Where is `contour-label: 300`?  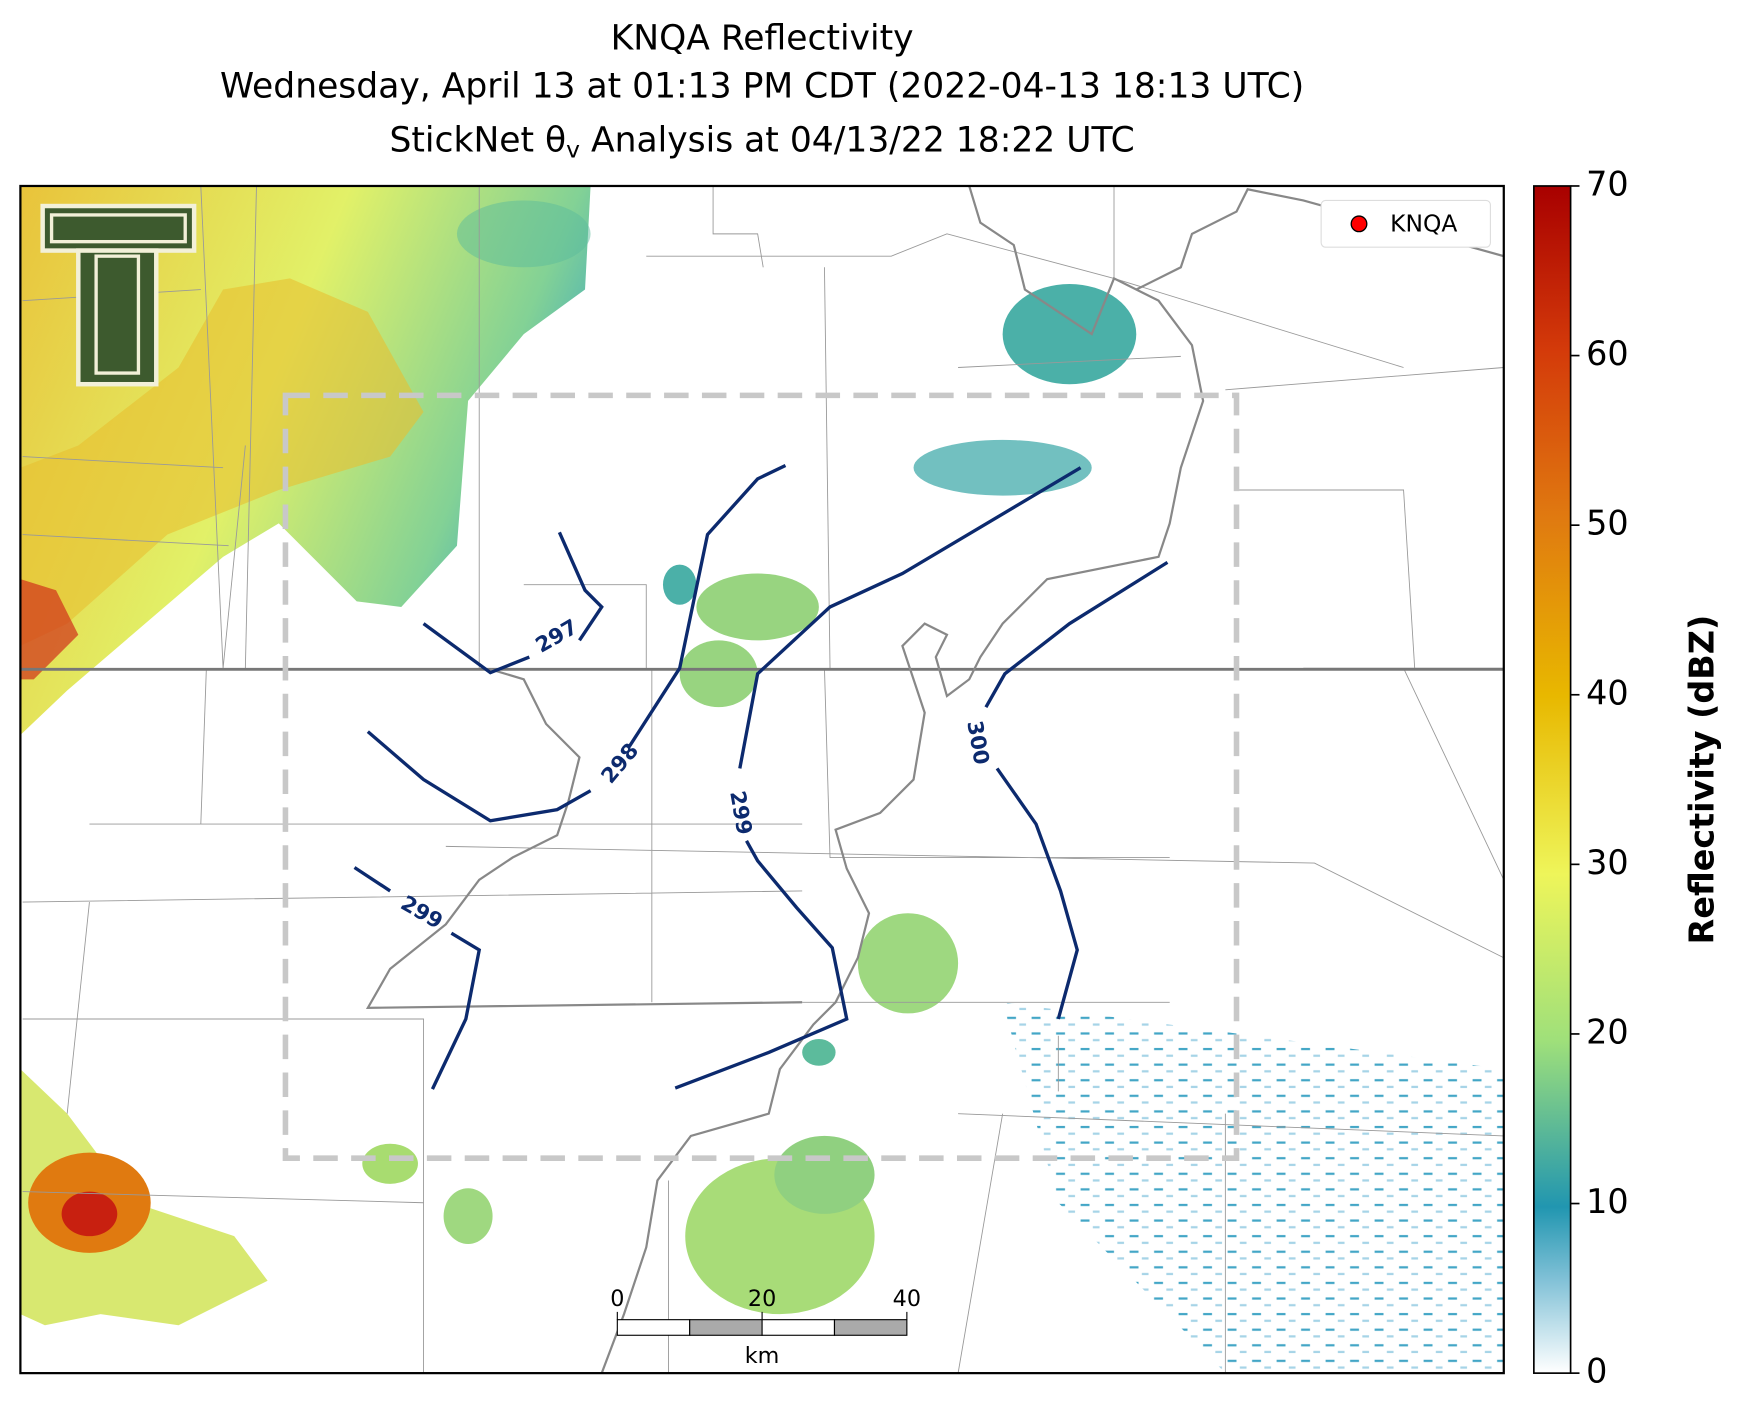
contour-label: 300 is located at coordinates (978, 743).